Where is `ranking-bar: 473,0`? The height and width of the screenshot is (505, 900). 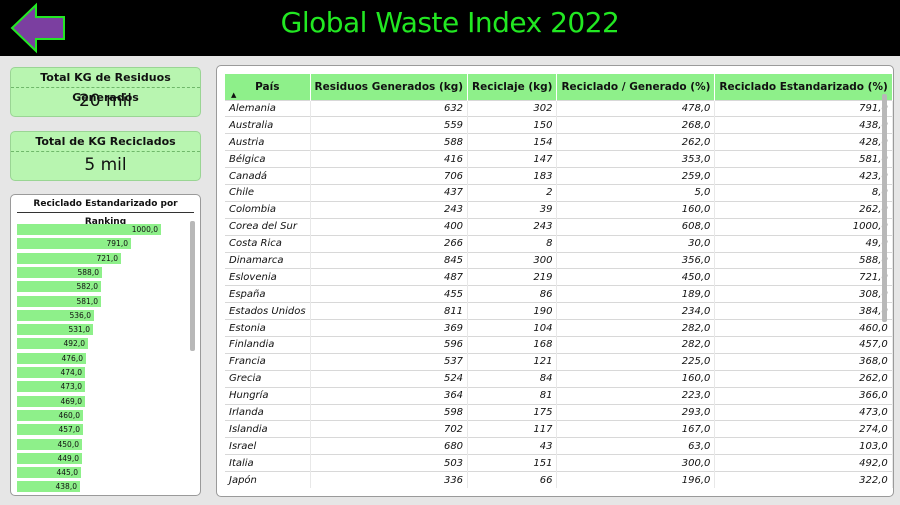 ranking-bar: 473,0 is located at coordinates (51, 387).